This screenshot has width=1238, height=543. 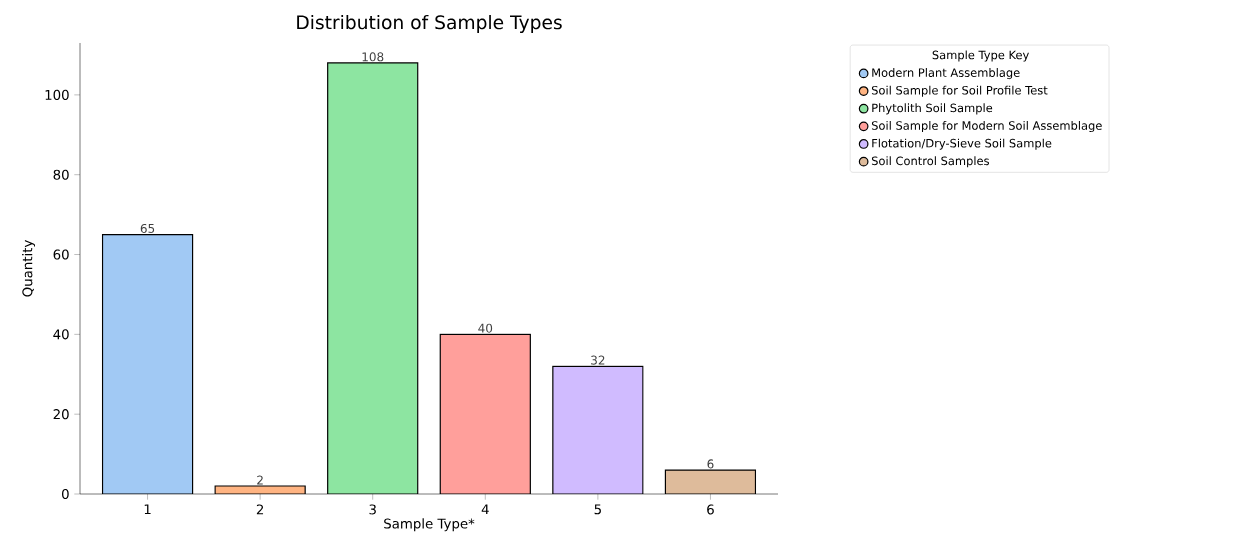 I want to click on x-axis-title: Sample Type*, so click(x=429, y=525).